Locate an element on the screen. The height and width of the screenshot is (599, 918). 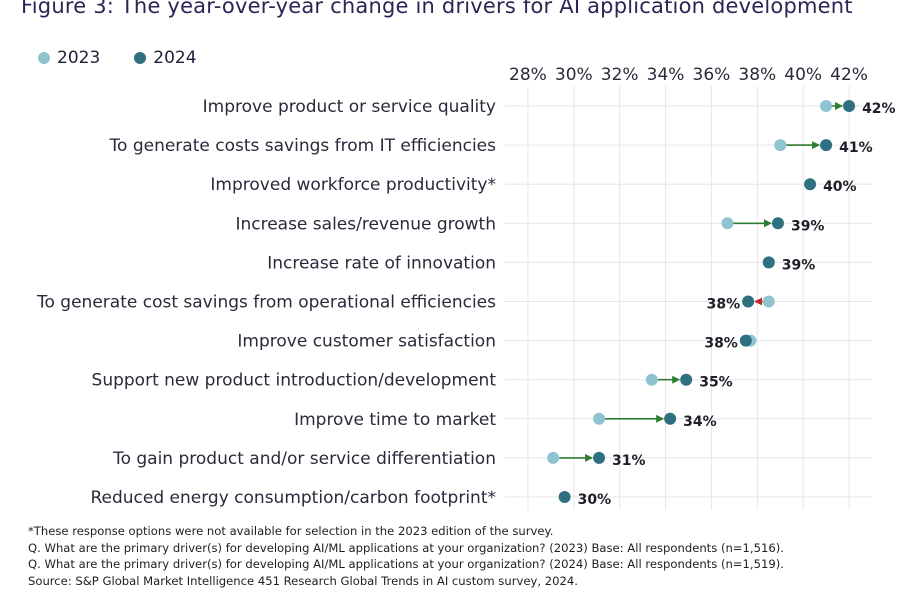
legend-swatch-2024 is located at coordinates (140, 58).